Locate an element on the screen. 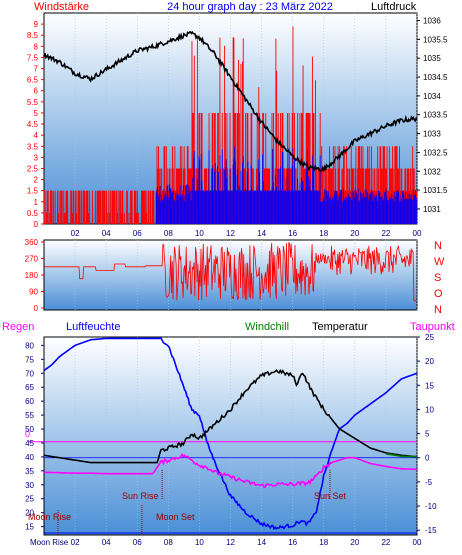 The width and height of the screenshot is (462, 555). legend-luftfeuchte: Luftfeuchte is located at coordinates (93, 327).